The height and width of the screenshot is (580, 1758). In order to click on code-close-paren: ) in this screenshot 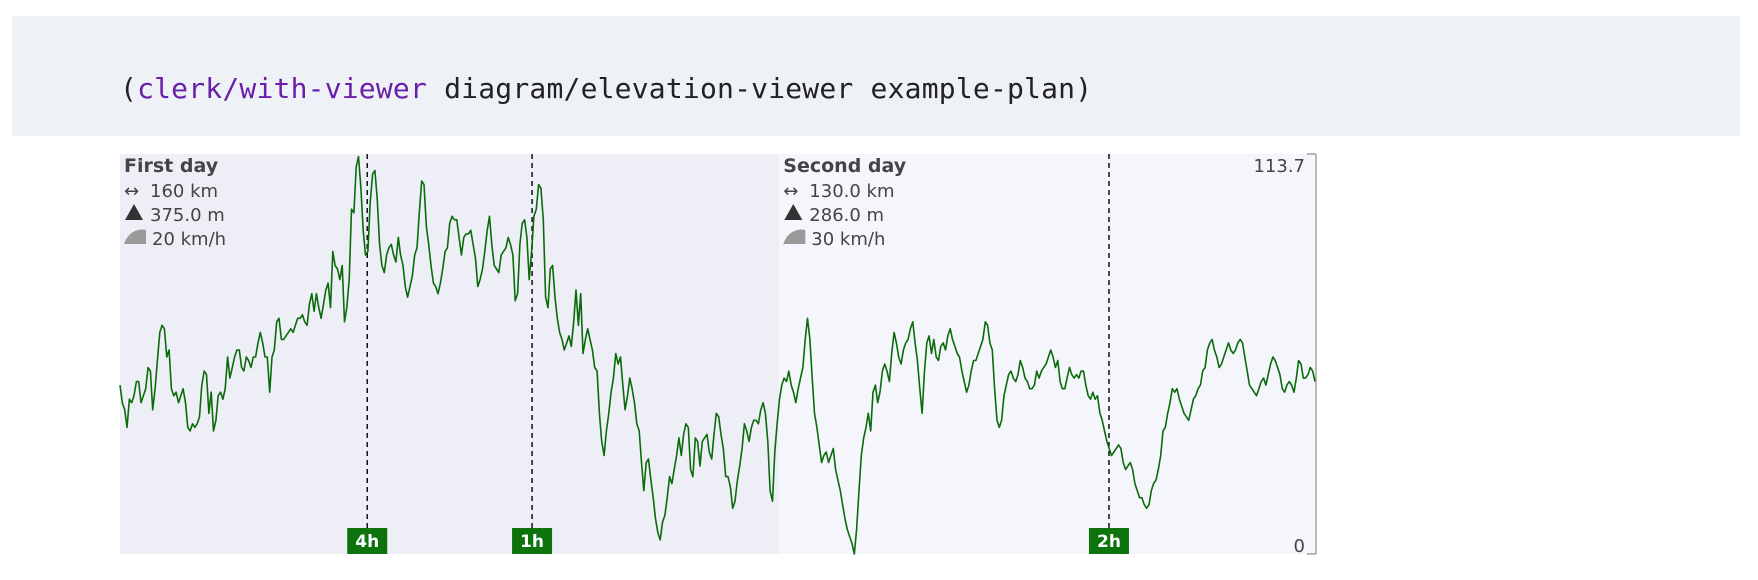, I will do `click(1084, 88)`.